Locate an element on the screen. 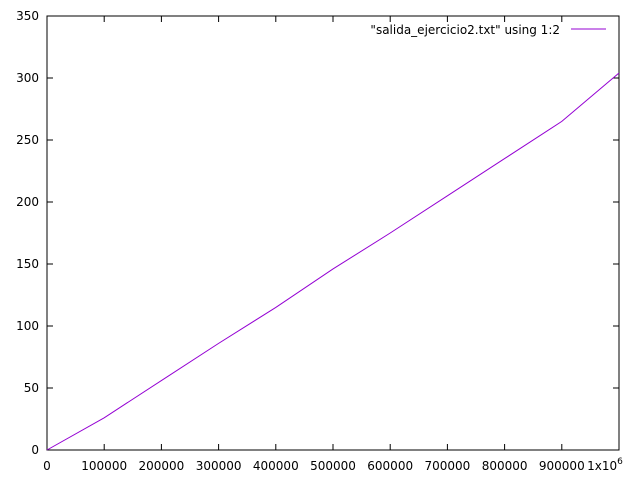 The width and height of the screenshot is (640, 480). x-tick-label: 800000 is located at coordinates (505, 466).